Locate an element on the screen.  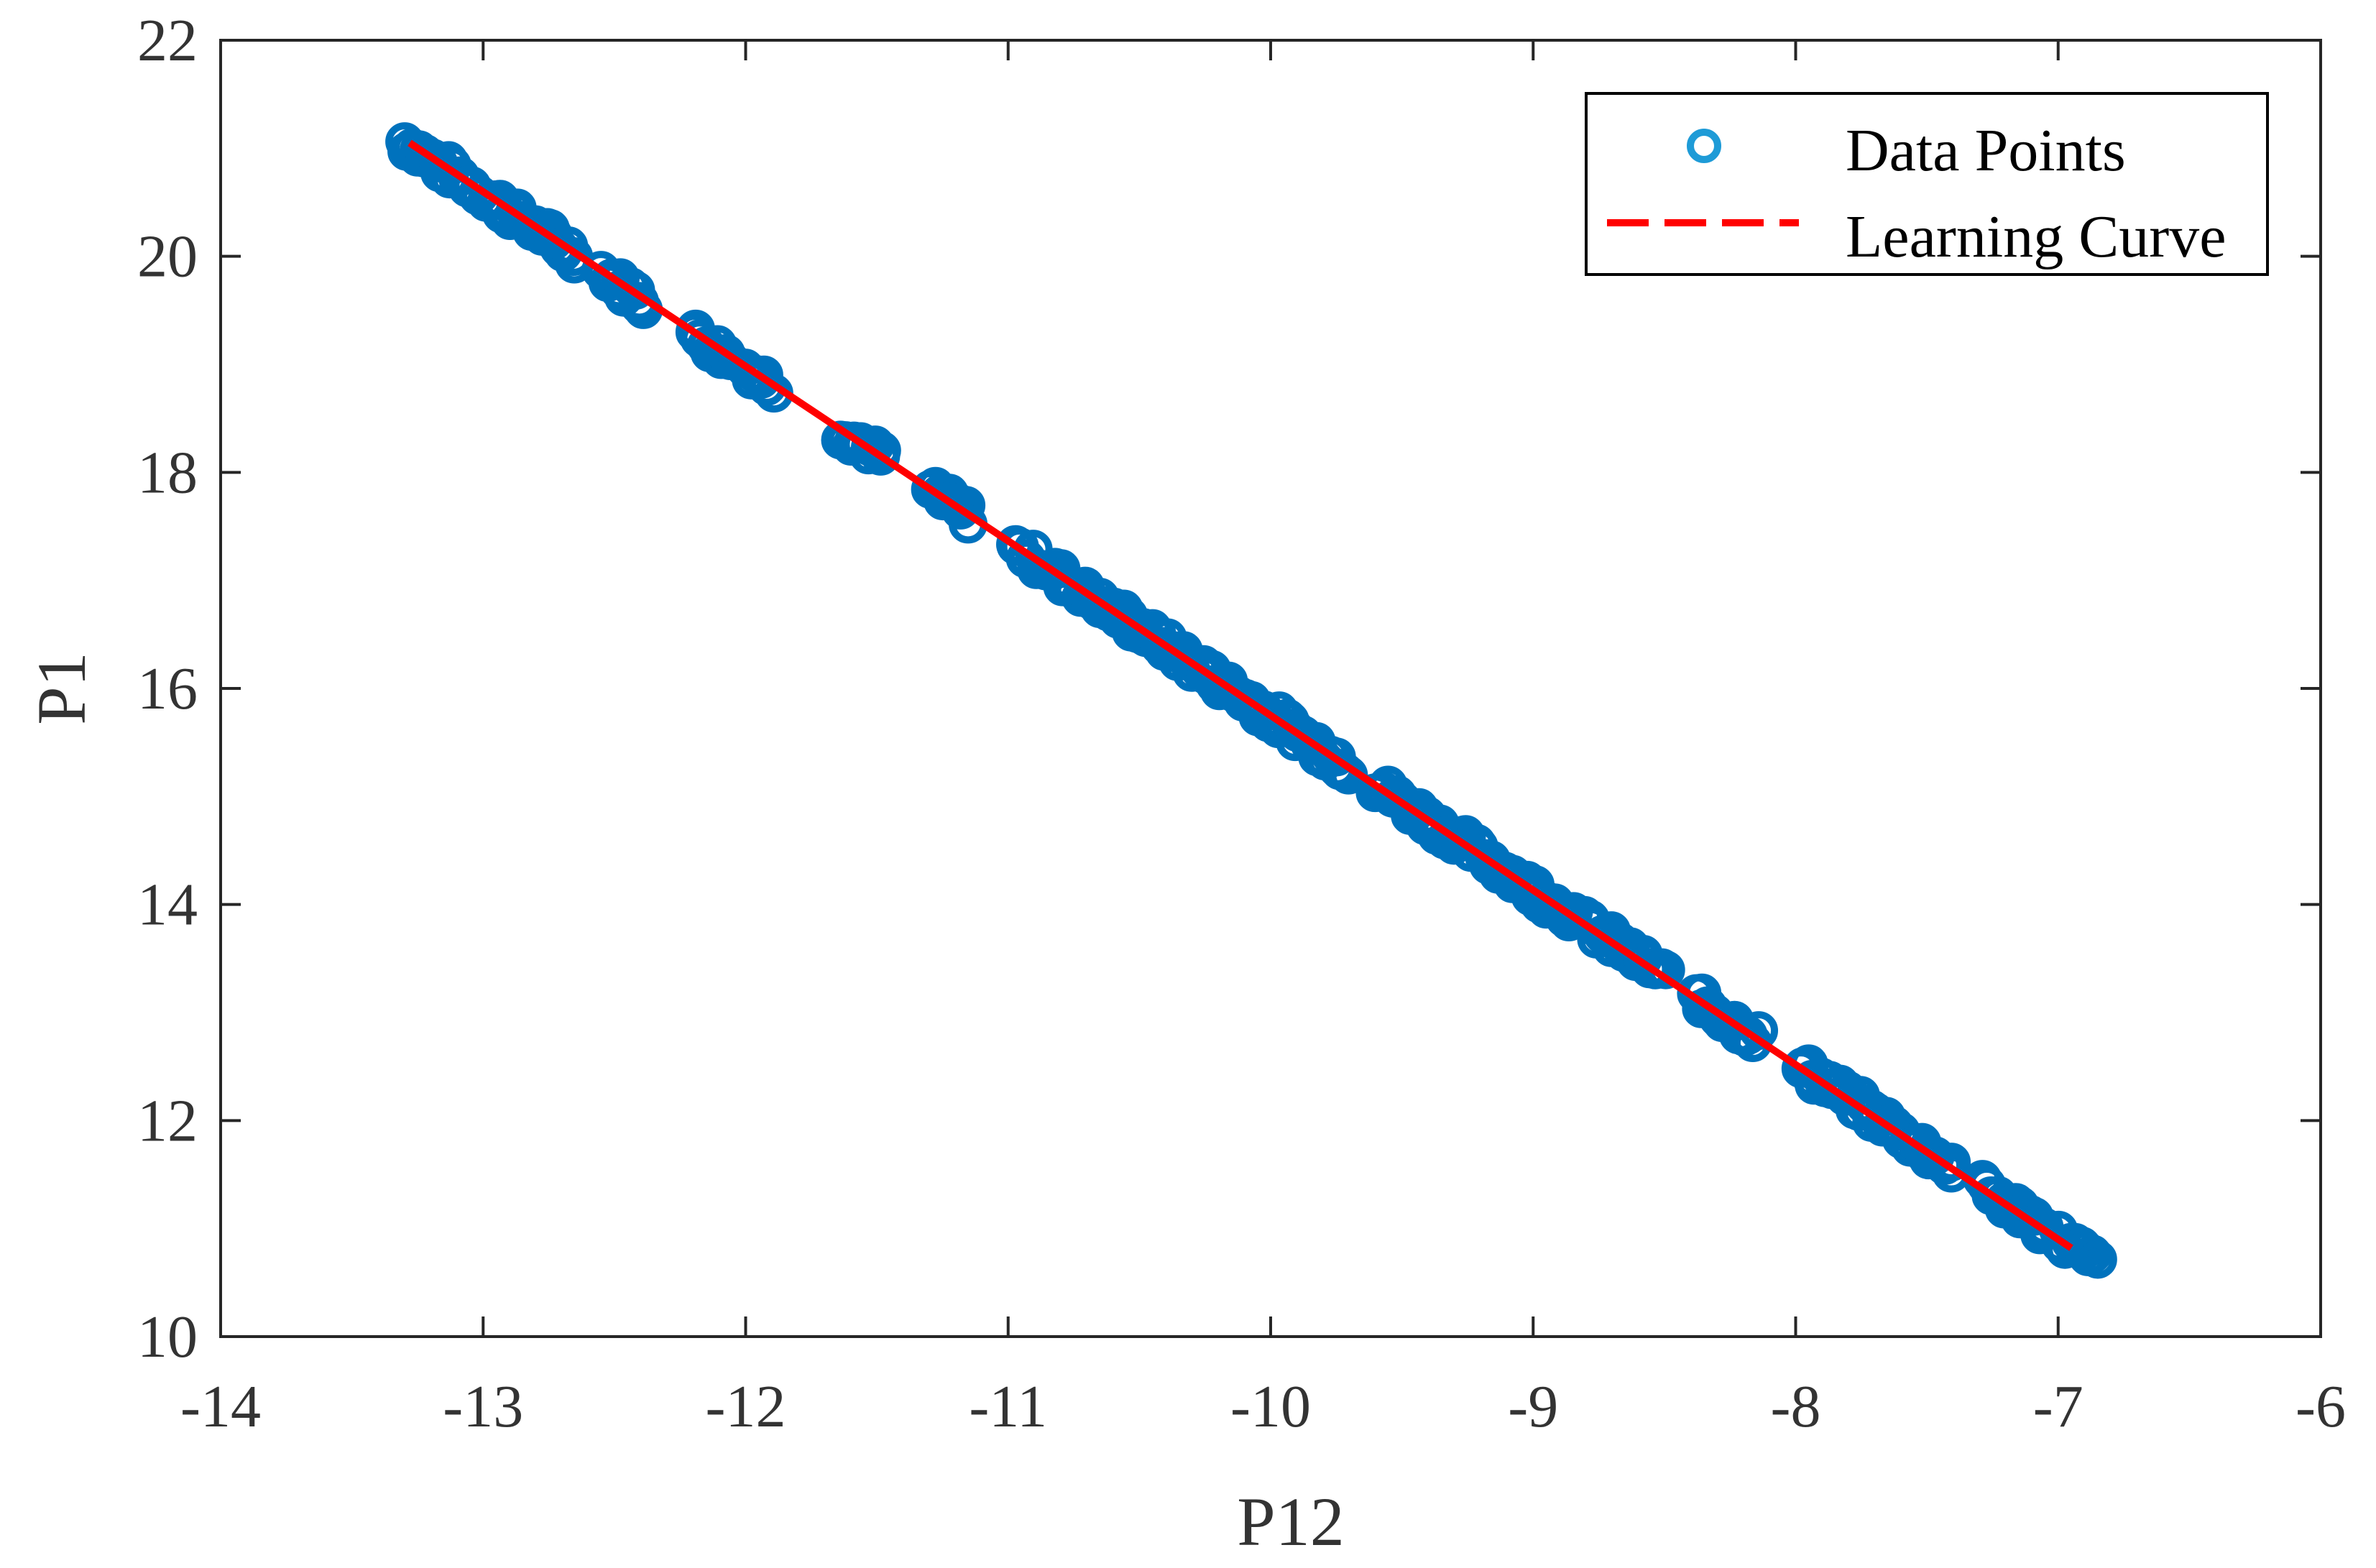
y-tick-label: 10 is located at coordinates (167, 1337).